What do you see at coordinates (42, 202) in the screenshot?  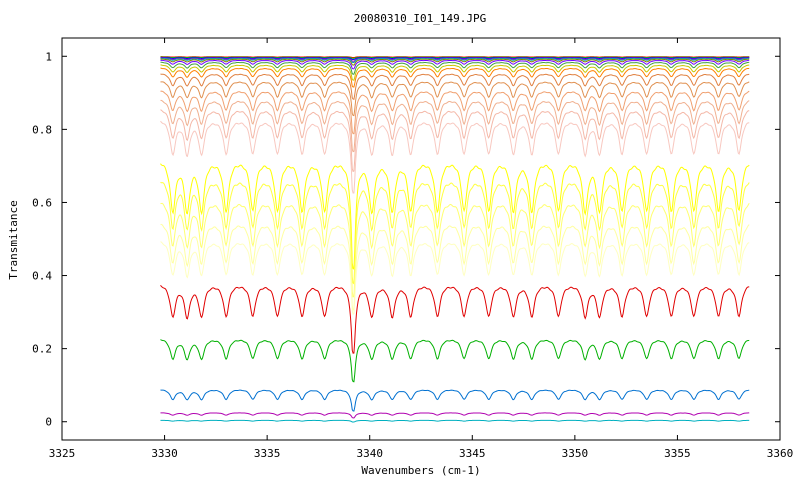 I see `y-tick-label: 0.6` at bounding box center [42, 202].